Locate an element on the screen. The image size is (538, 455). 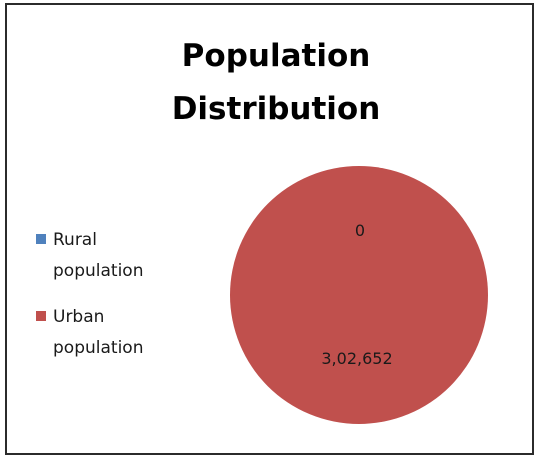
legend-label-urban-line-2: population is located at coordinates (98, 348).